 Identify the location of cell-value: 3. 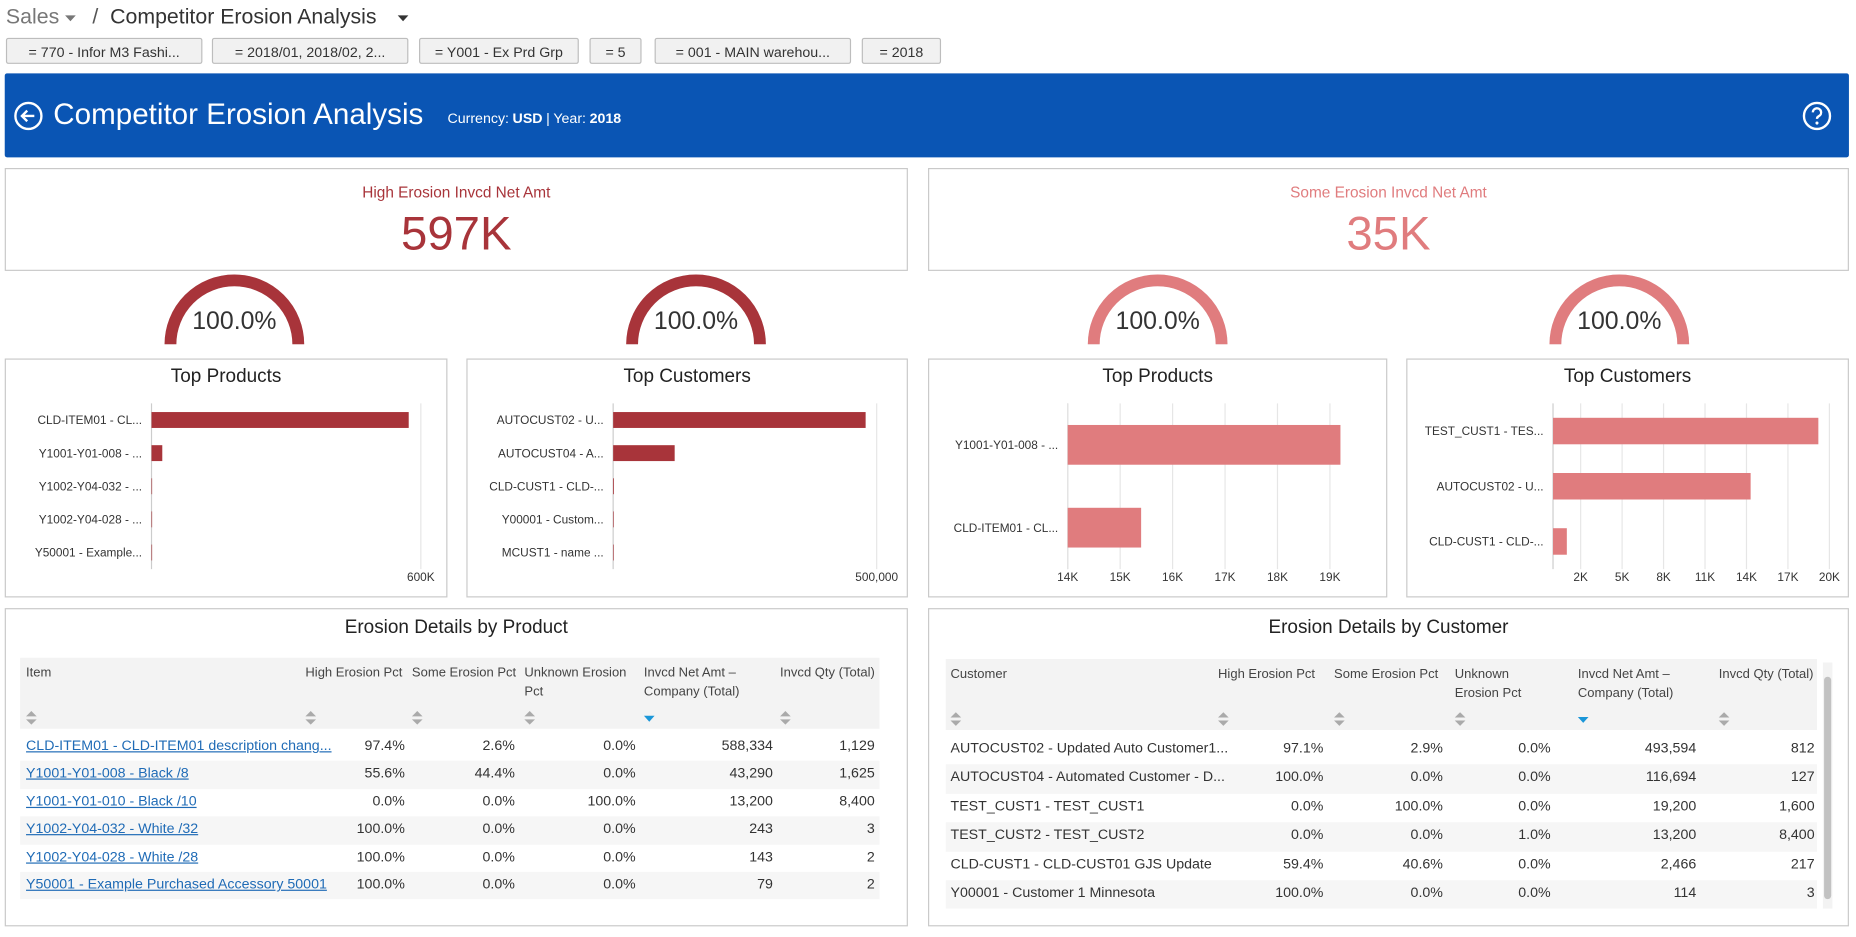
(1811, 892).